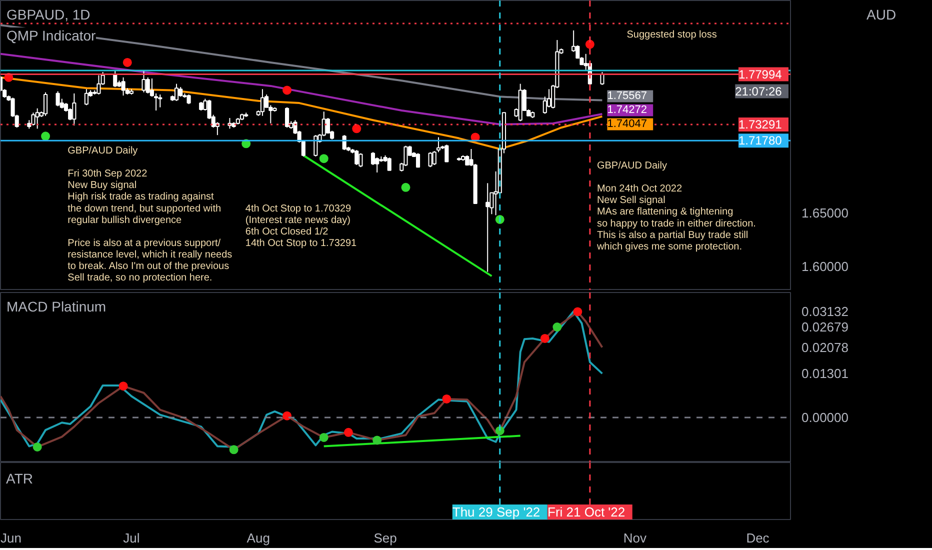  What do you see at coordinates (676, 206) in the screenshot?
I see `text: GBP/AUD Daily Mon 24th Oct 2022 New Sell signal MAs are flattening & tightening so happy to trade in either direction. This is also a partial Buy trade still which gives me some protection.` at bounding box center [676, 206].